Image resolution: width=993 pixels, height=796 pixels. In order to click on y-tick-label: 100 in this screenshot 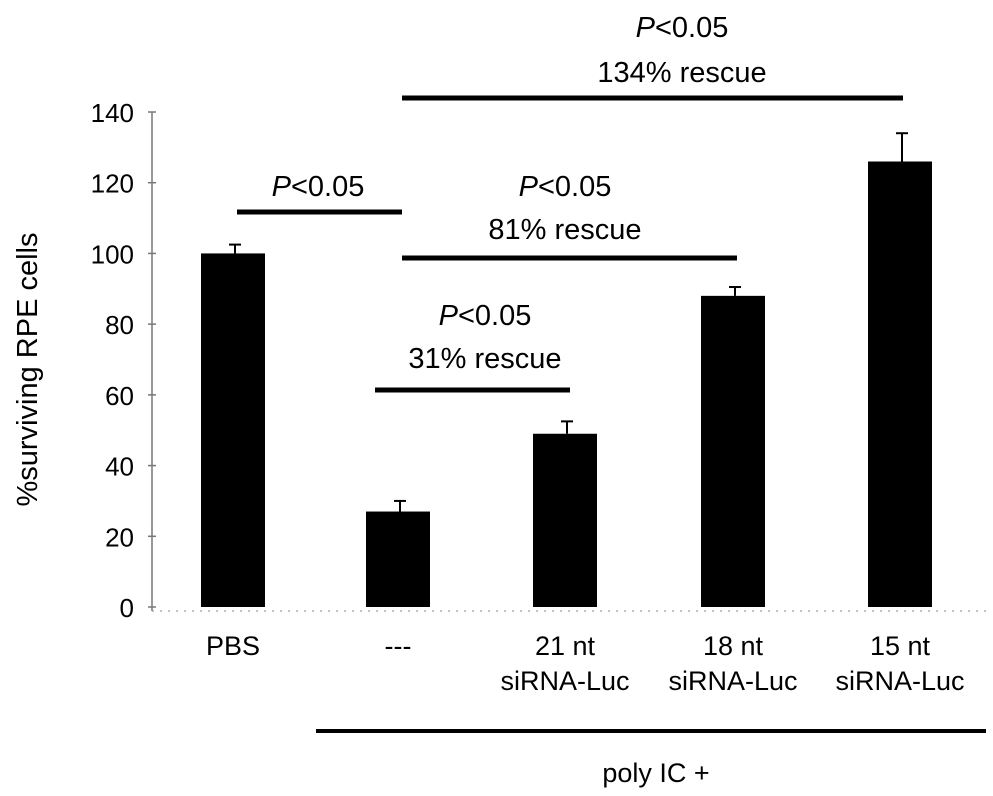, I will do `click(112, 254)`.